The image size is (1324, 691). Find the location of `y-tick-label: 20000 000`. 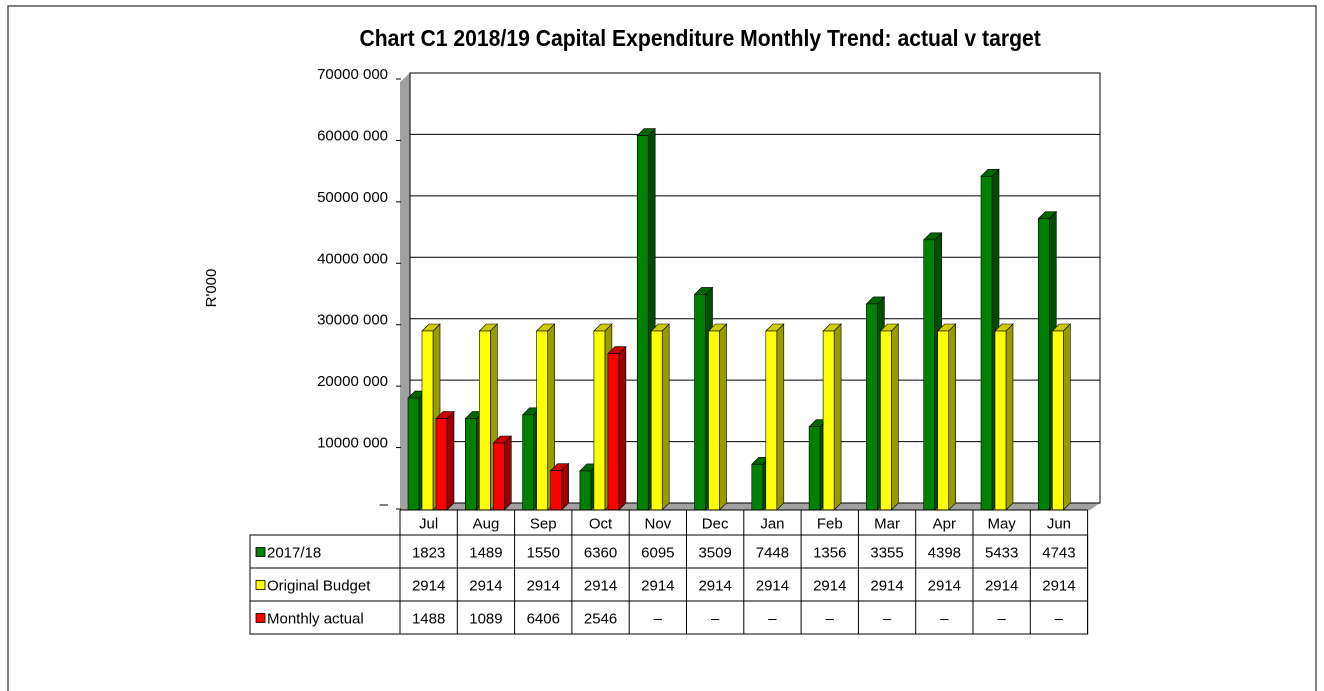

y-tick-label: 20000 000 is located at coordinates (352, 381).